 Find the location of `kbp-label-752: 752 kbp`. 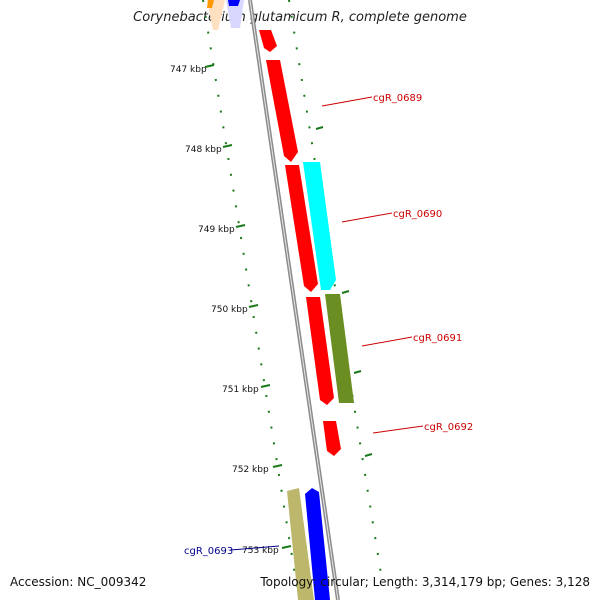

kbp-label-752: 752 kbp is located at coordinates (250, 470).